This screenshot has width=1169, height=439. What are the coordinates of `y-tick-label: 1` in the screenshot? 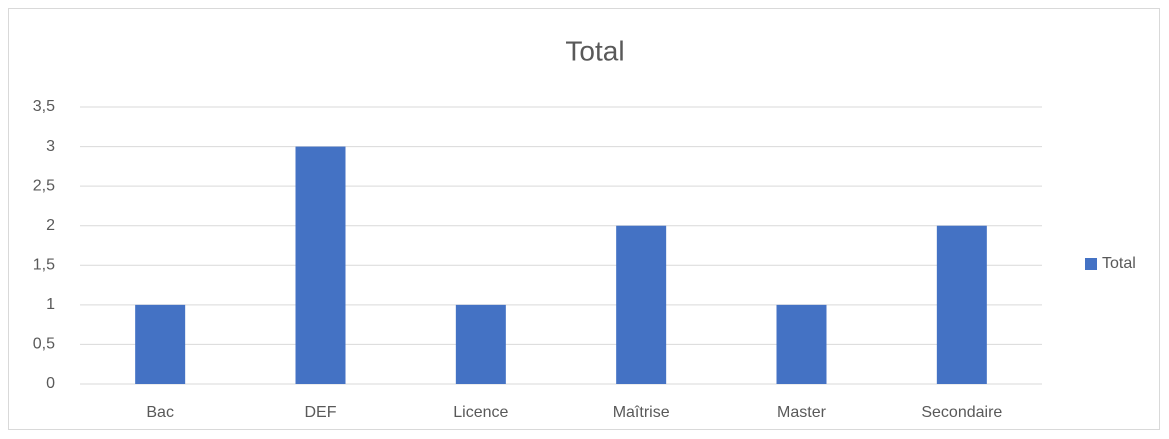 It's located at (50, 304).